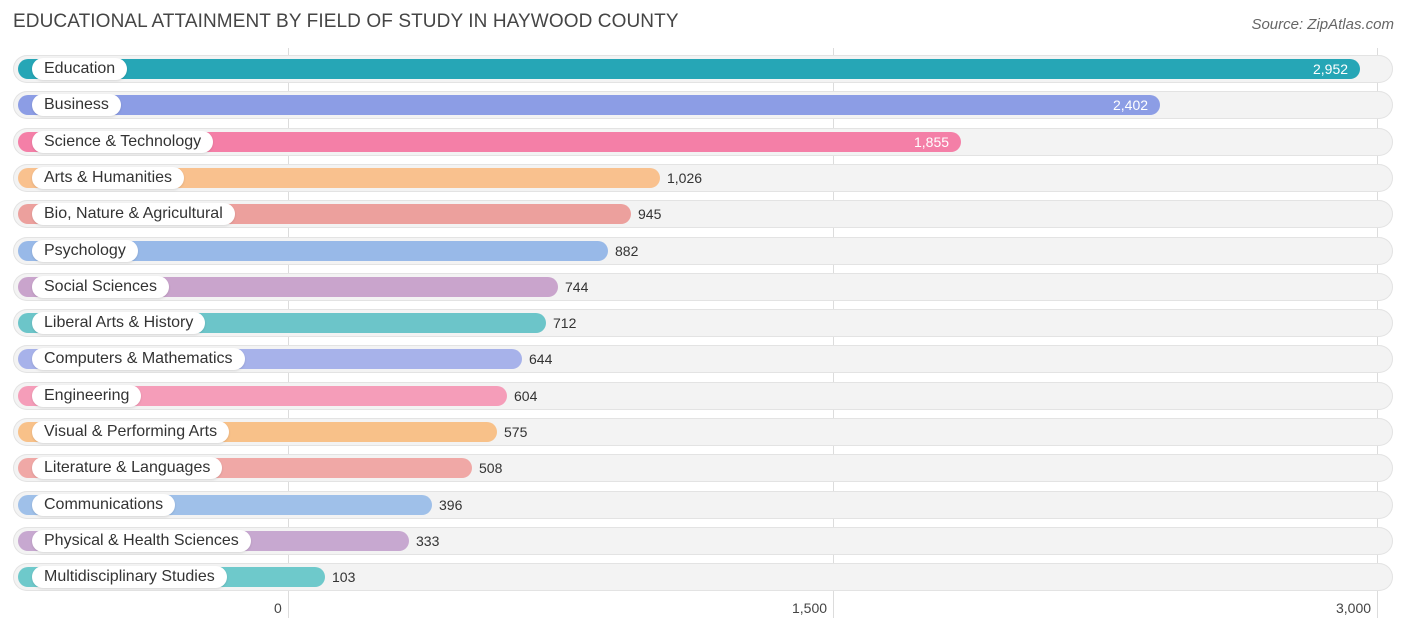 Image resolution: width=1406 pixels, height=631 pixels. What do you see at coordinates (650, 214) in the screenshot?
I see `data-label: 945` at bounding box center [650, 214].